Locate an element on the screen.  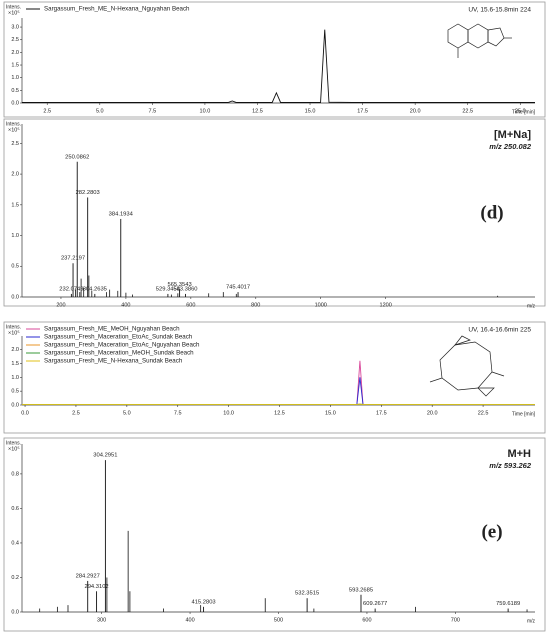
structure-sketch is located at coordinates (479, 40).